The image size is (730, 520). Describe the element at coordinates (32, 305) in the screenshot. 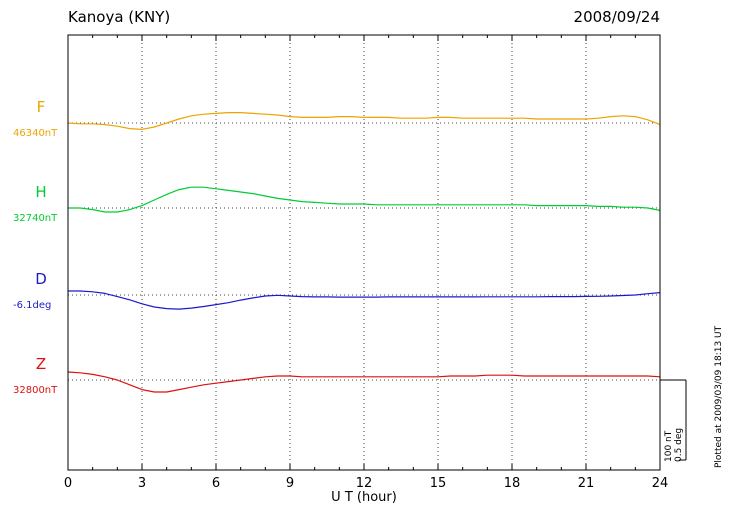

I see `series-baseline-label-D: -6.1deg` at that location.